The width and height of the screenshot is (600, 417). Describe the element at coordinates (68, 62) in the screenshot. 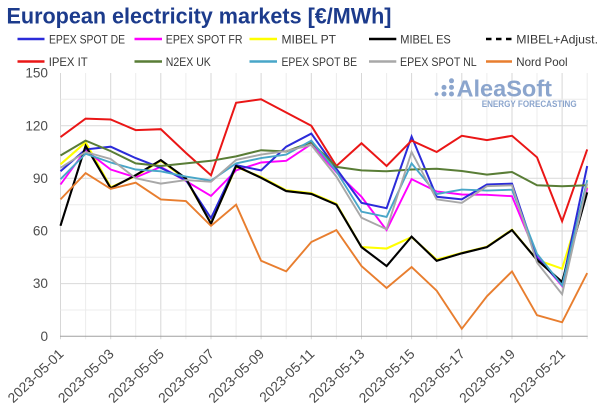

I see `svg-text: IPEX IT` at that location.